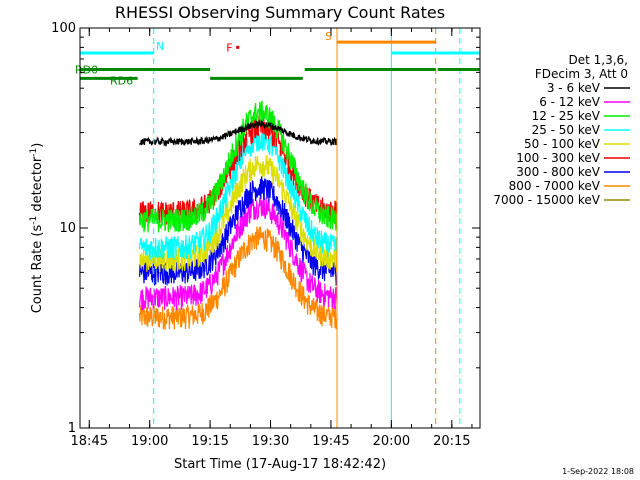 The width and height of the screenshot is (640, 480). I want to click on x-axis-label: Start Time (17-Aug-17 18:42:42), so click(280, 464).